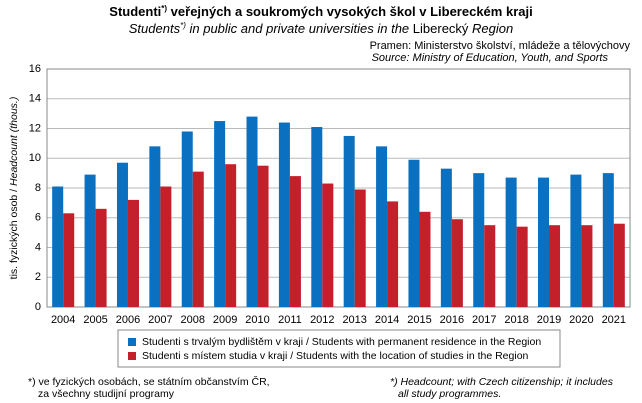  I want to click on y-tick-label: 6, so click(38, 218).